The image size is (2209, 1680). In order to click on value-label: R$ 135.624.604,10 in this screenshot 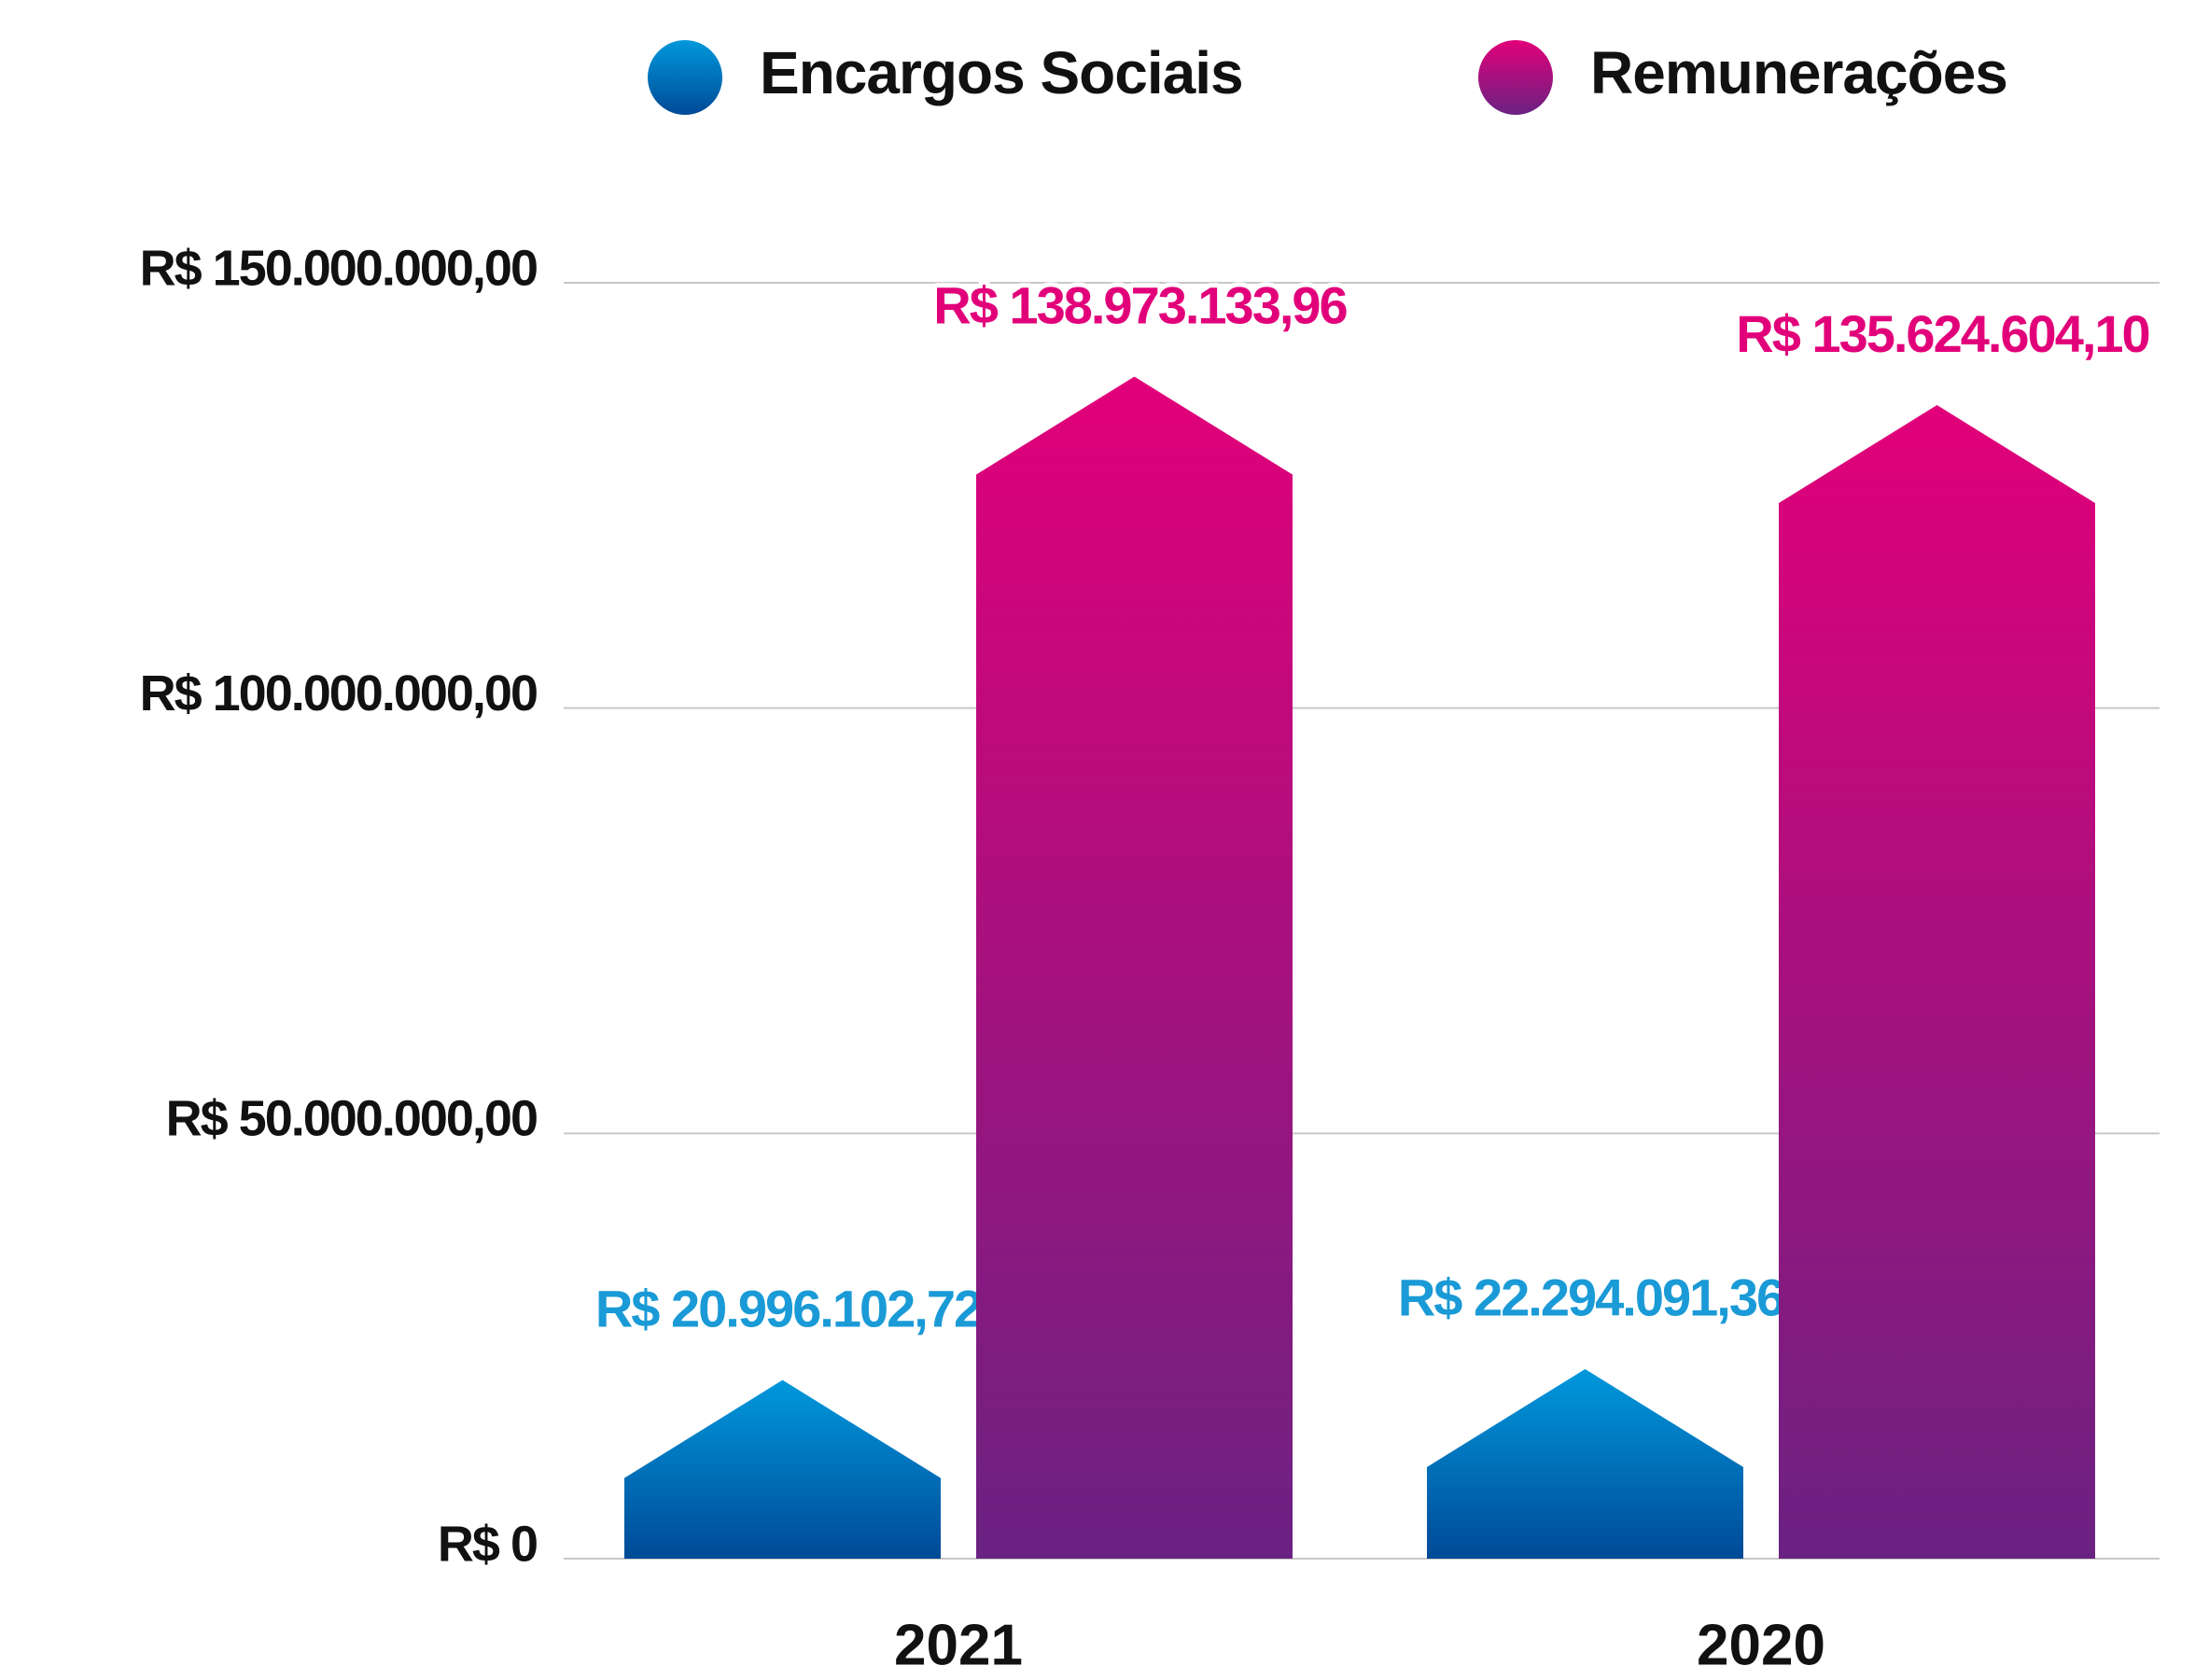, I will do `click(1942, 333)`.